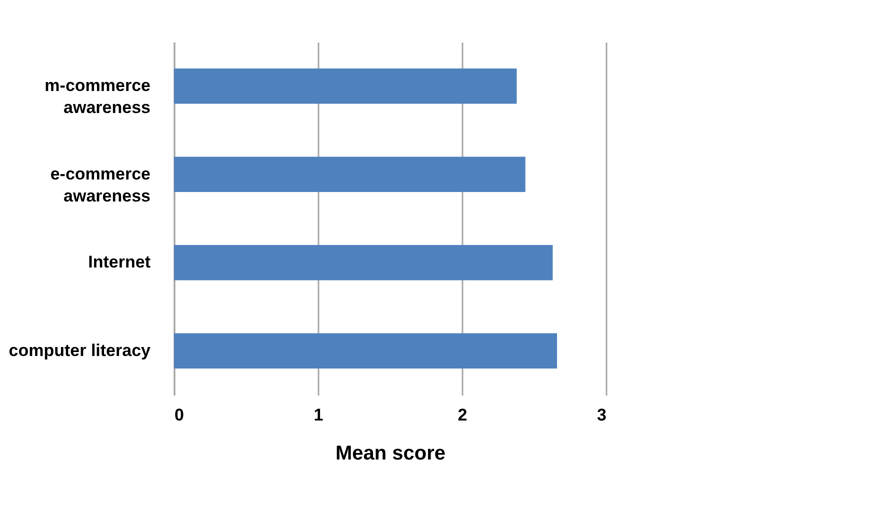 This screenshot has width=885, height=505. Describe the element at coordinates (319, 415) in the screenshot. I see `x-tick-label: 1` at that location.